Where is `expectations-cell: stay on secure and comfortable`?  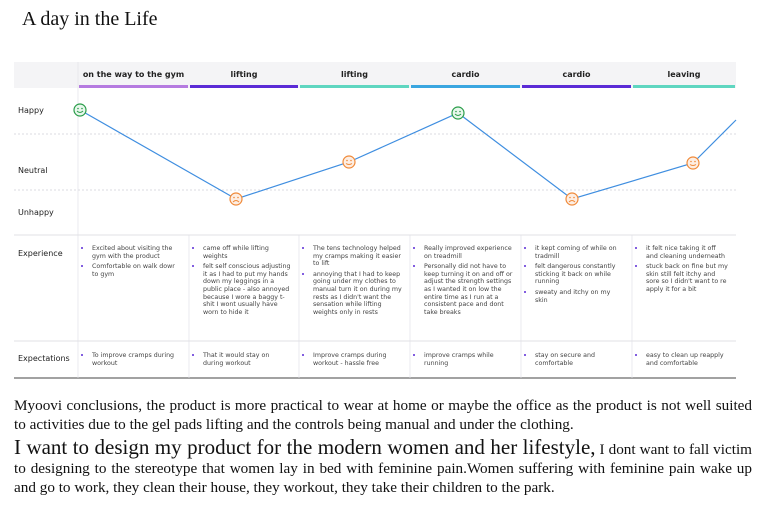 expectations-cell: stay on secure and comfortable is located at coordinates (574, 361).